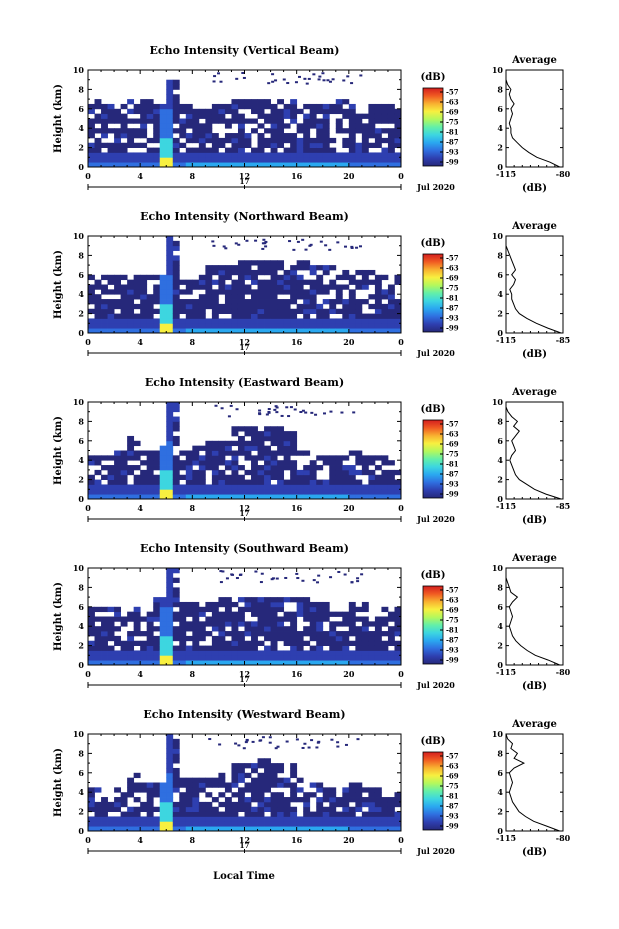  I want to click on colorbar-tick-label: -99, so click(452, 826).